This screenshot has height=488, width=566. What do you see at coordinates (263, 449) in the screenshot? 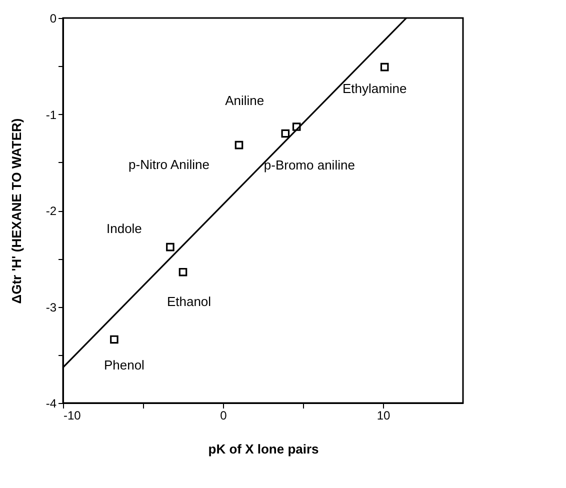
I see `x-axis-title: pK of X lone pairs` at bounding box center [263, 449].